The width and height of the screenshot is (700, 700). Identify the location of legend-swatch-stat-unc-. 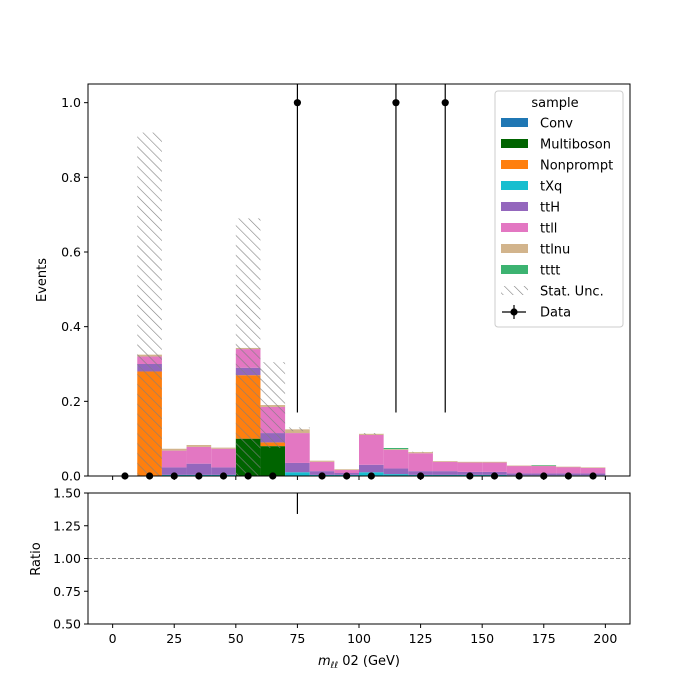
(514, 290).